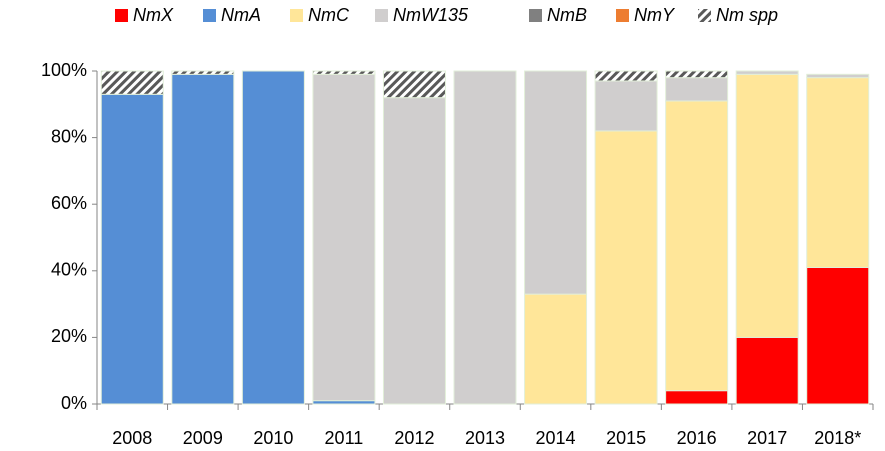 The image size is (885, 451). Describe the element at coordinates (837, 438) in the screenshot. I see `x-tick-label: 2018*` at that location.